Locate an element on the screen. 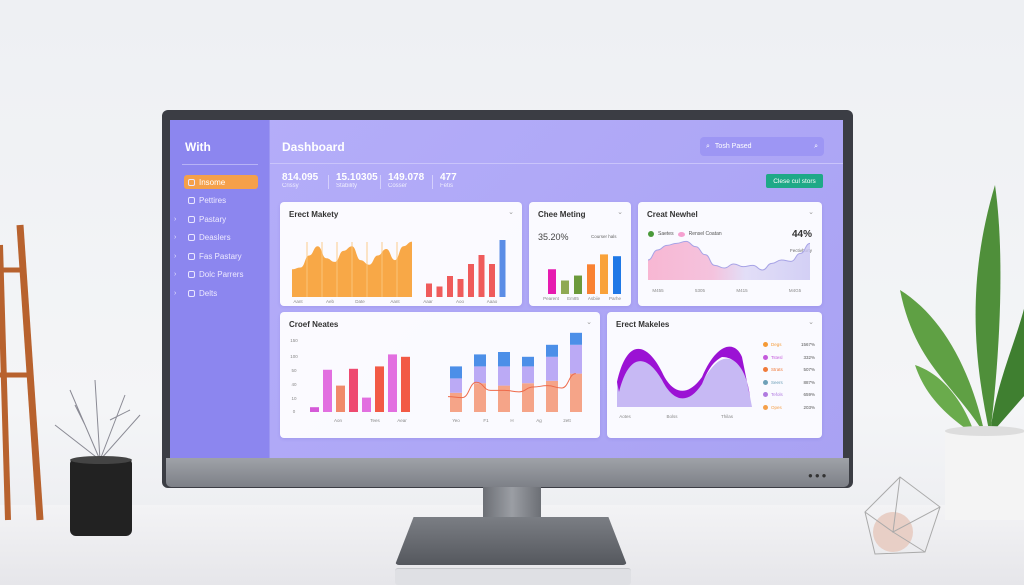 The image size is (1024, 585). stat-value: 15.10305 is located at coordinates (357, 177).